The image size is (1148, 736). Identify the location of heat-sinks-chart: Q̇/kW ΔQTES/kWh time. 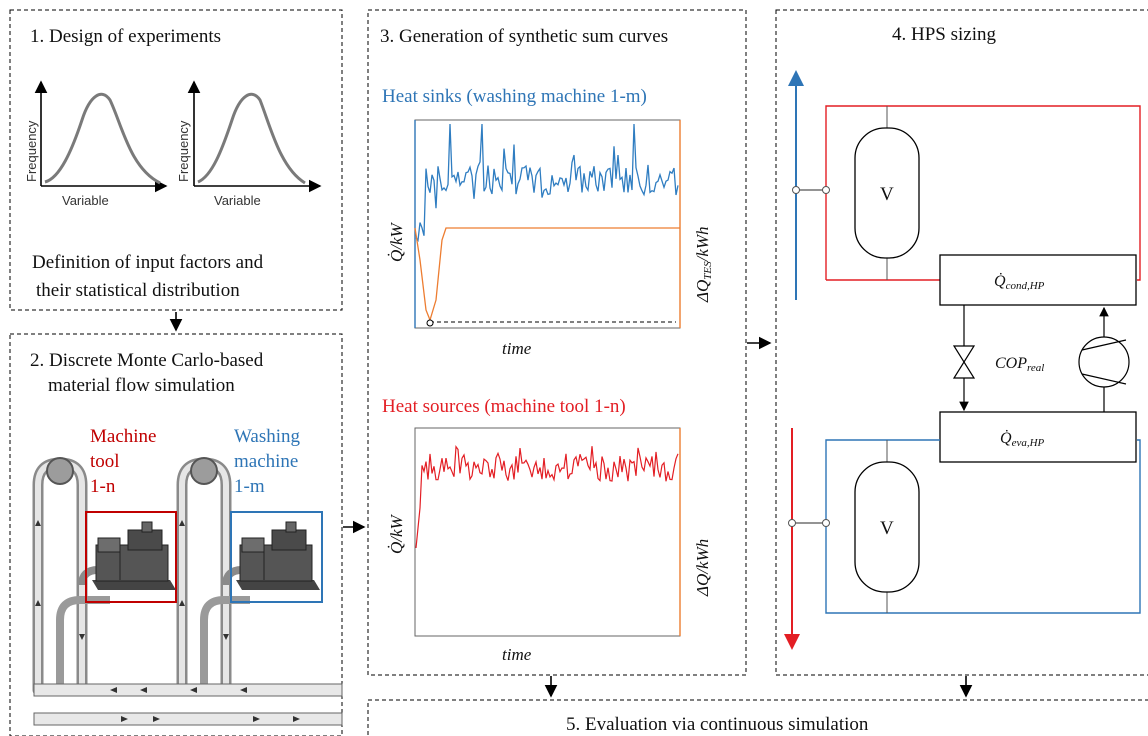
(550, 239).